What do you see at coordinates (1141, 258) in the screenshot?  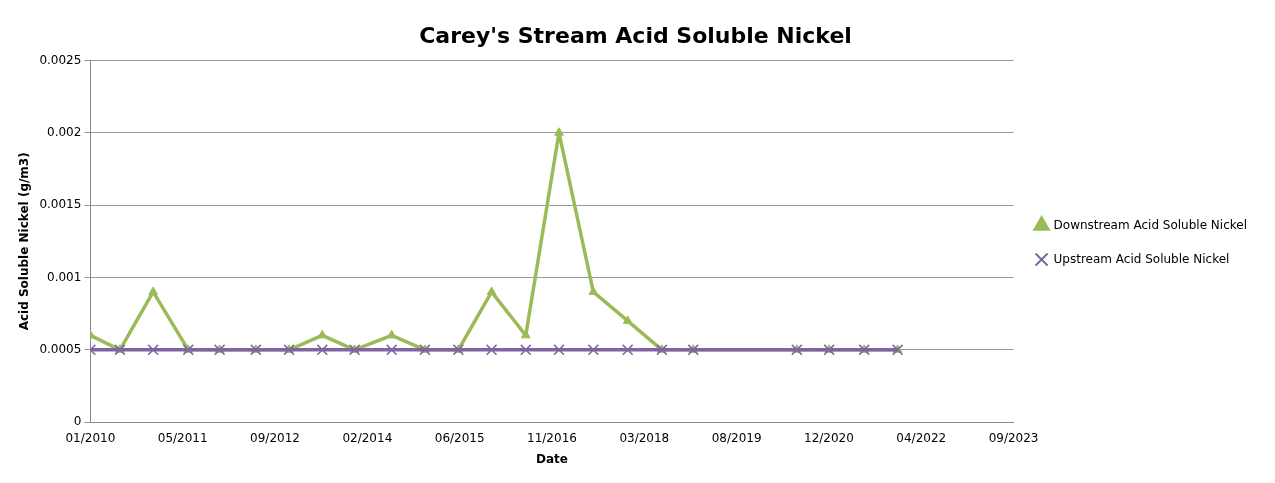 I see `legend-label: Upstream Acid Soluble Nickel` at bounding box center [1141, 258].